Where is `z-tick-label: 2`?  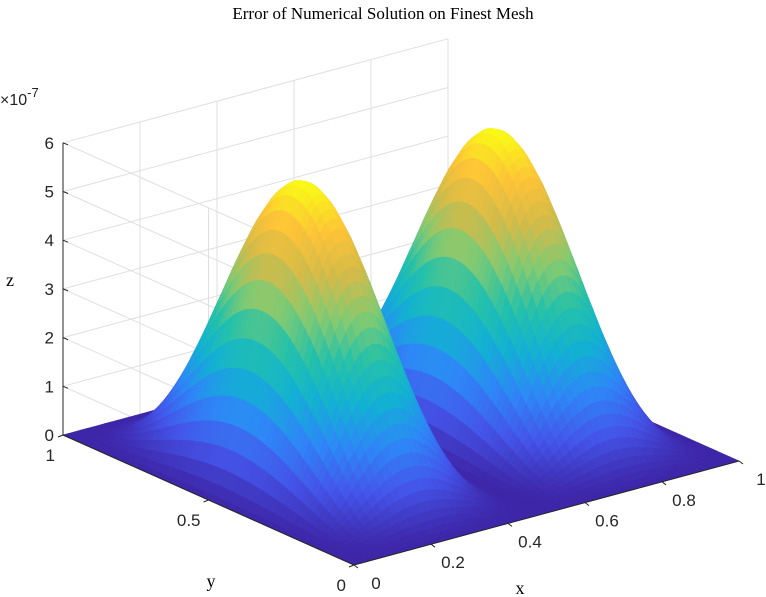 z-tick-label: 2 is located at coordinates (49, 338).